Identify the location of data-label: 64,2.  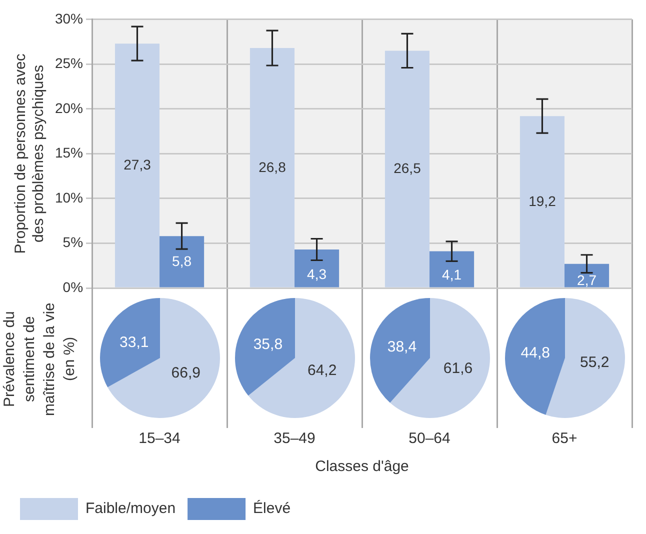
(321, 371).